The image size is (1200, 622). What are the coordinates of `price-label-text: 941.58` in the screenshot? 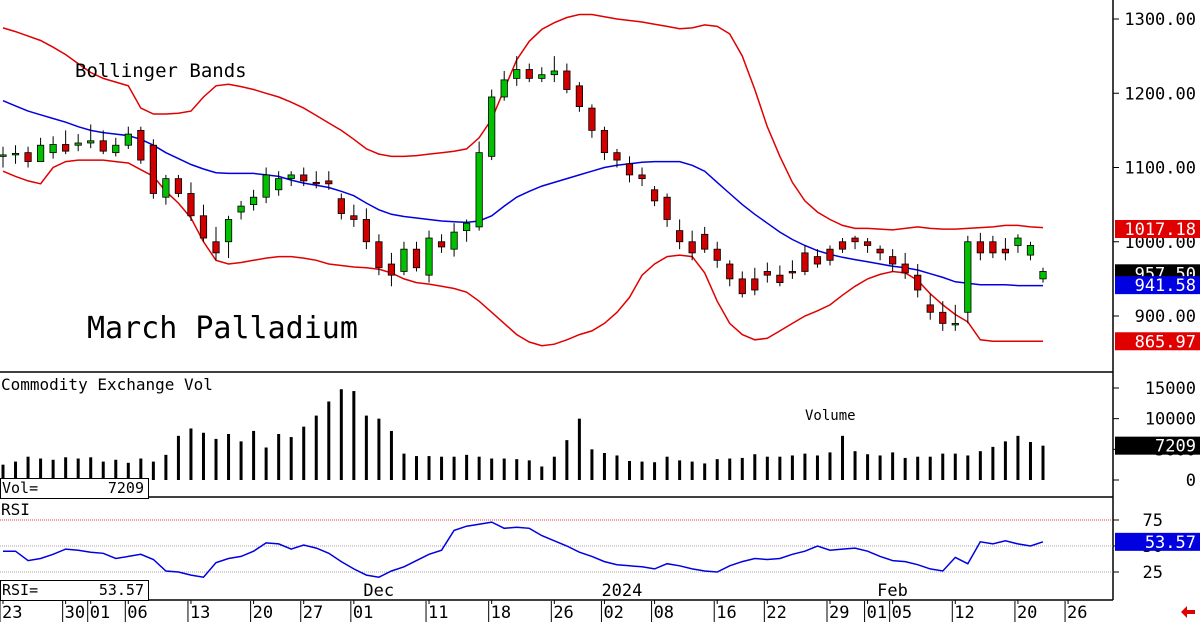 It's located at (1165, 286).